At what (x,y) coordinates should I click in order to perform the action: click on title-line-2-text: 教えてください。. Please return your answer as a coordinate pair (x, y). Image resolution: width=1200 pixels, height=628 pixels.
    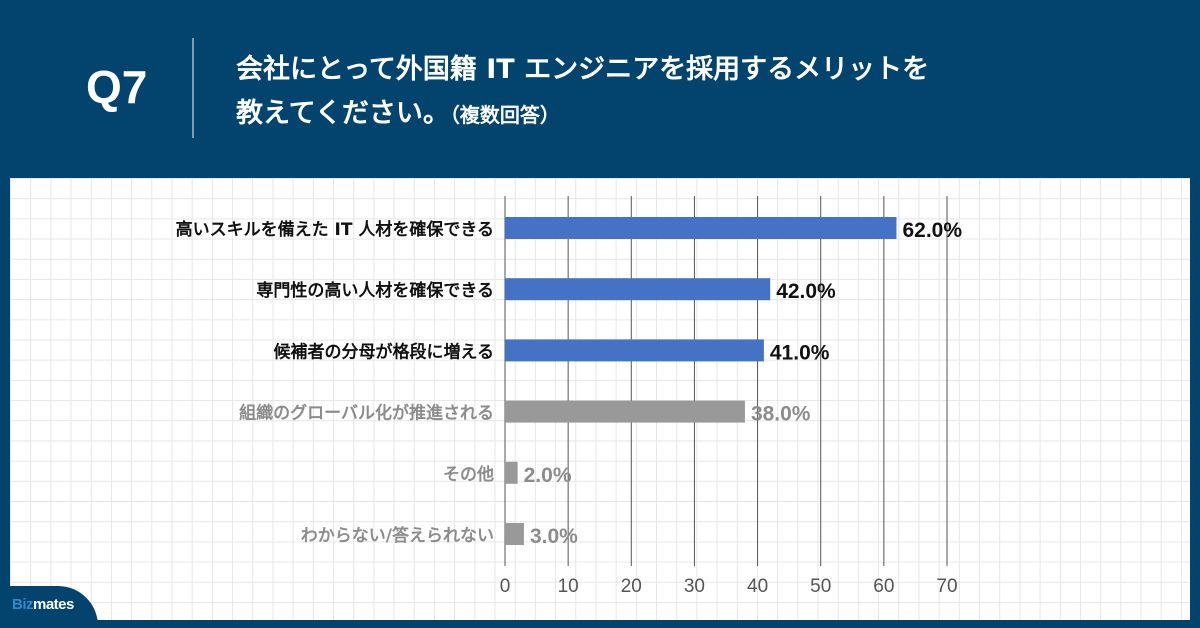
    Looking at the image, I should click on (343, 113).